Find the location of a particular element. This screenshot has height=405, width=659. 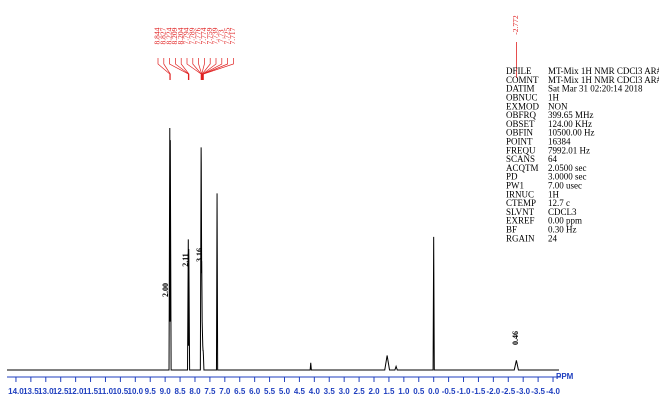

param-value: 10500.00 Hz is located at coordinates (571, 133).